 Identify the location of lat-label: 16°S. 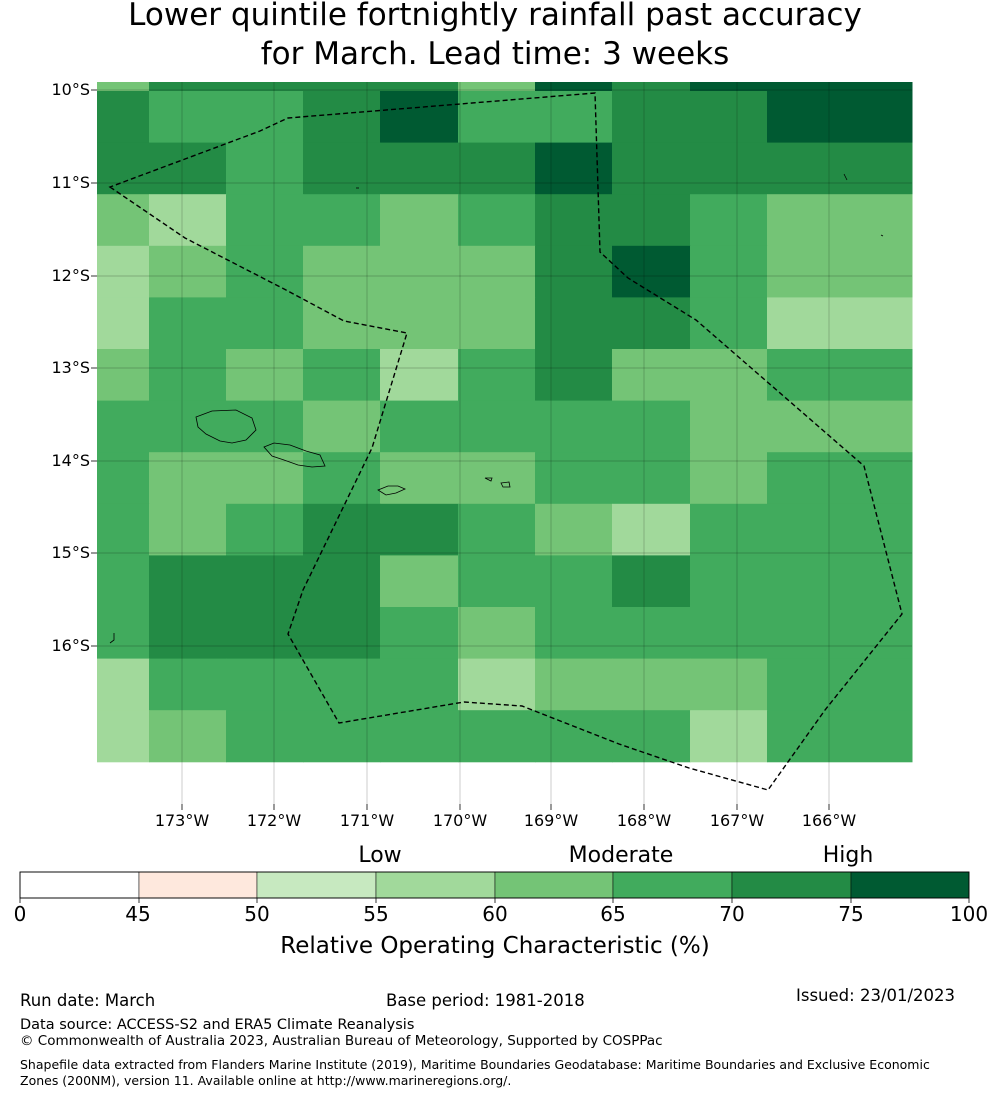
(70, 645).